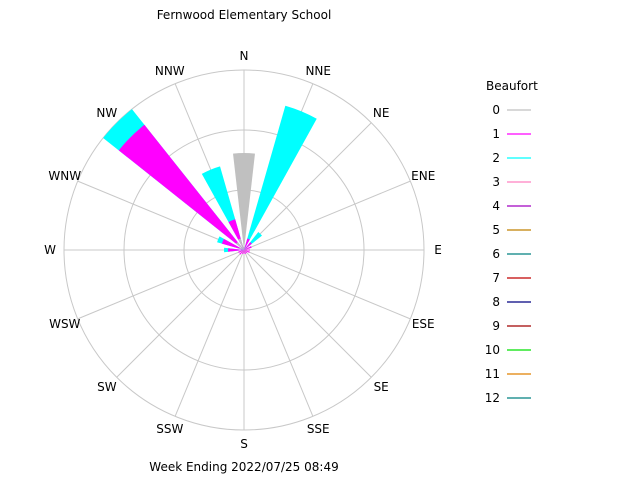  What do you see at coordinates (511, 230) in the screenshot?
I see `legend-item: 5` at bounding box center [511, 230].